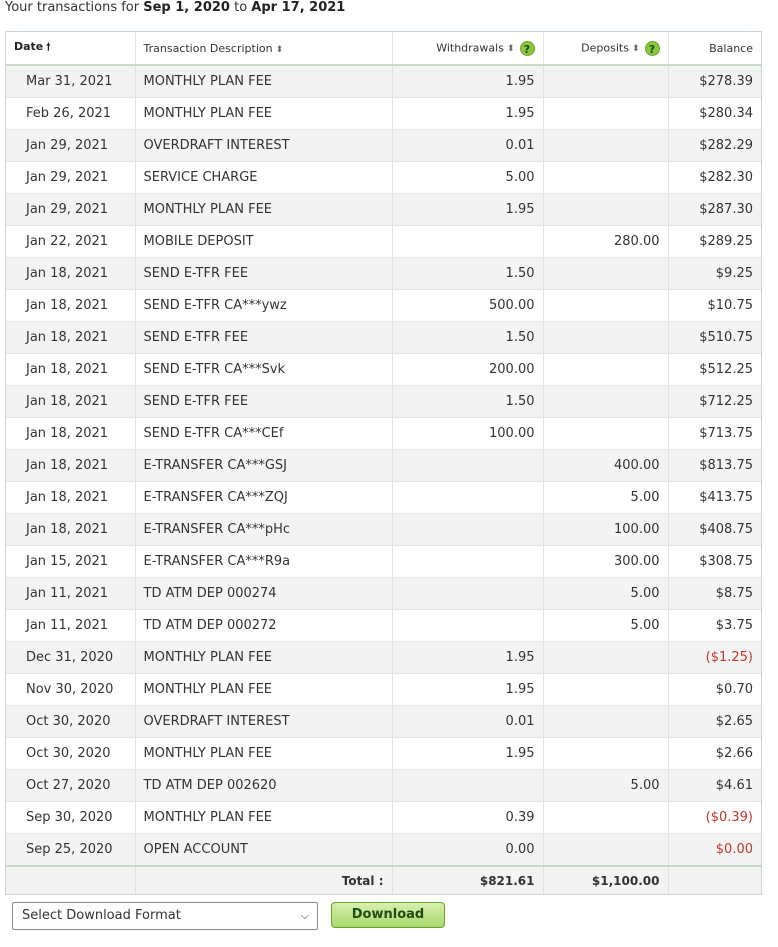 The image size is (778, 947). I want to click on cell-balance: $713.75, so click(714, 433).